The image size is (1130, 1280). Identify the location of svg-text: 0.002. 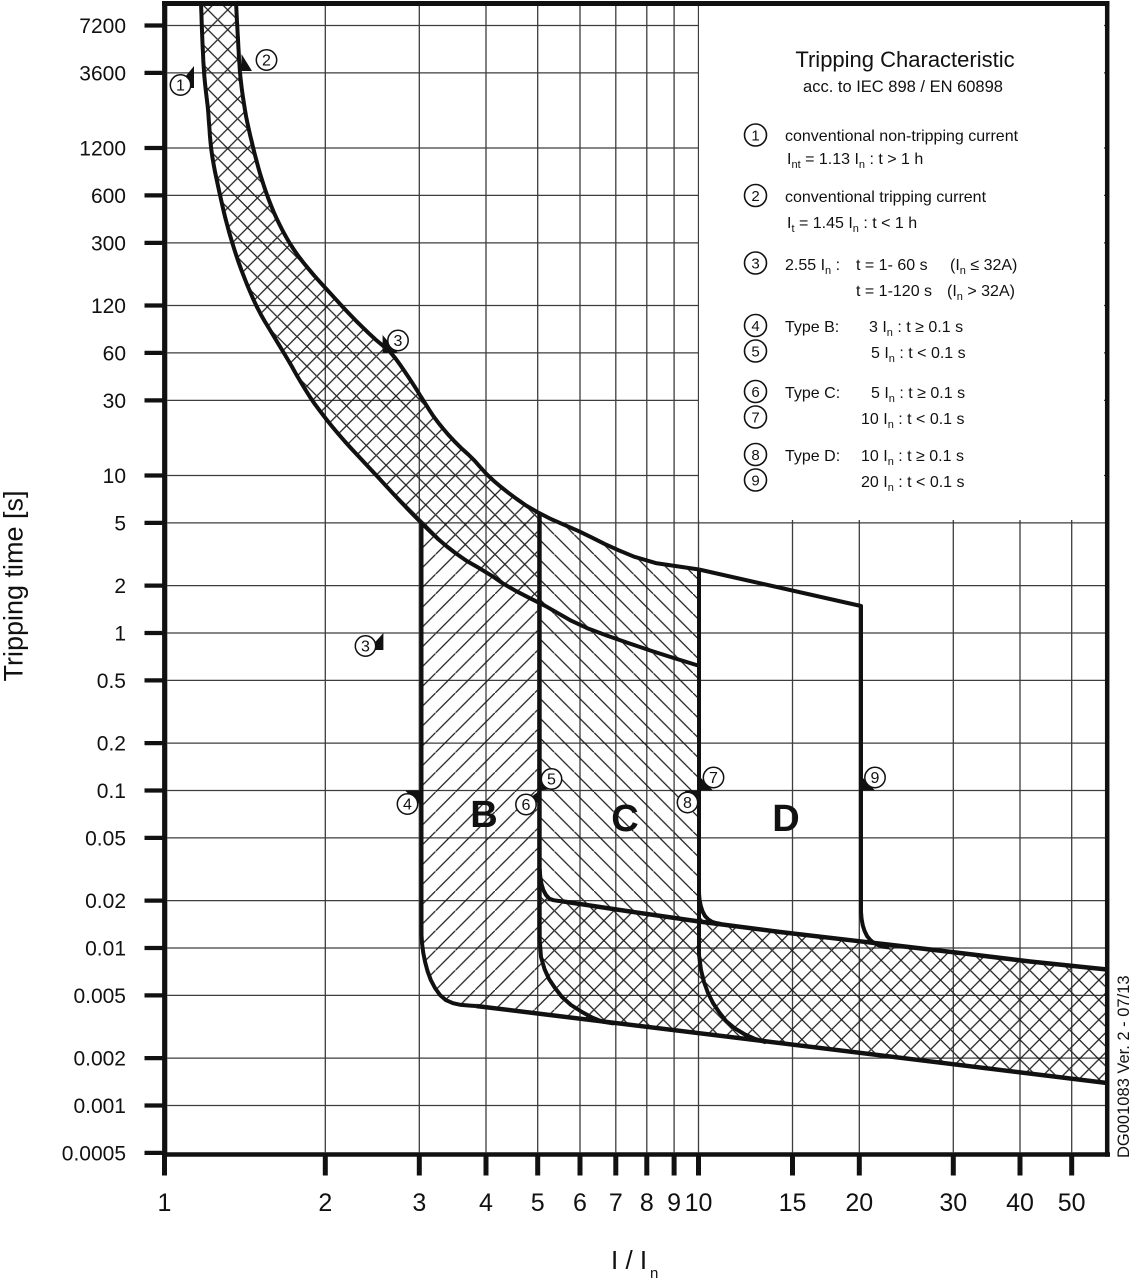
(99, 1059).